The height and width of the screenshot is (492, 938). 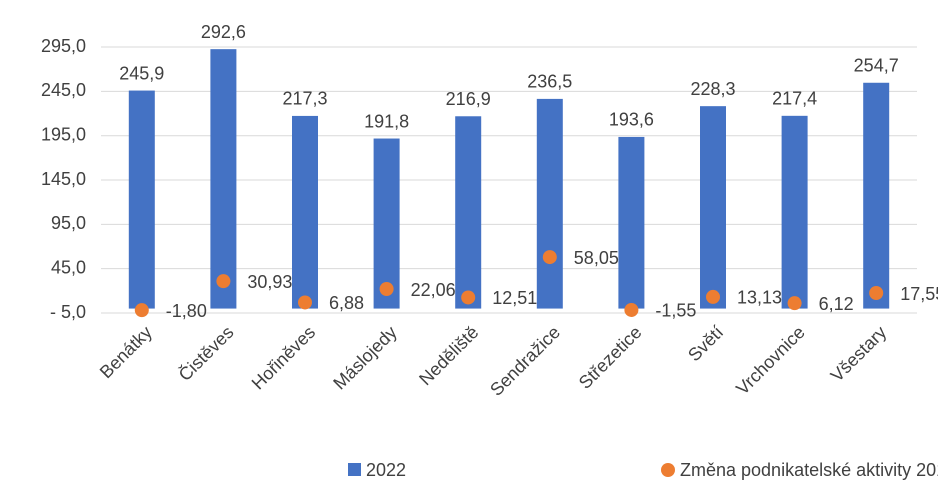 What do you see at coordinates (63, 46) in the screenshot?
I see `y-tick-label: 295,0` at bounding box center [63, 46].